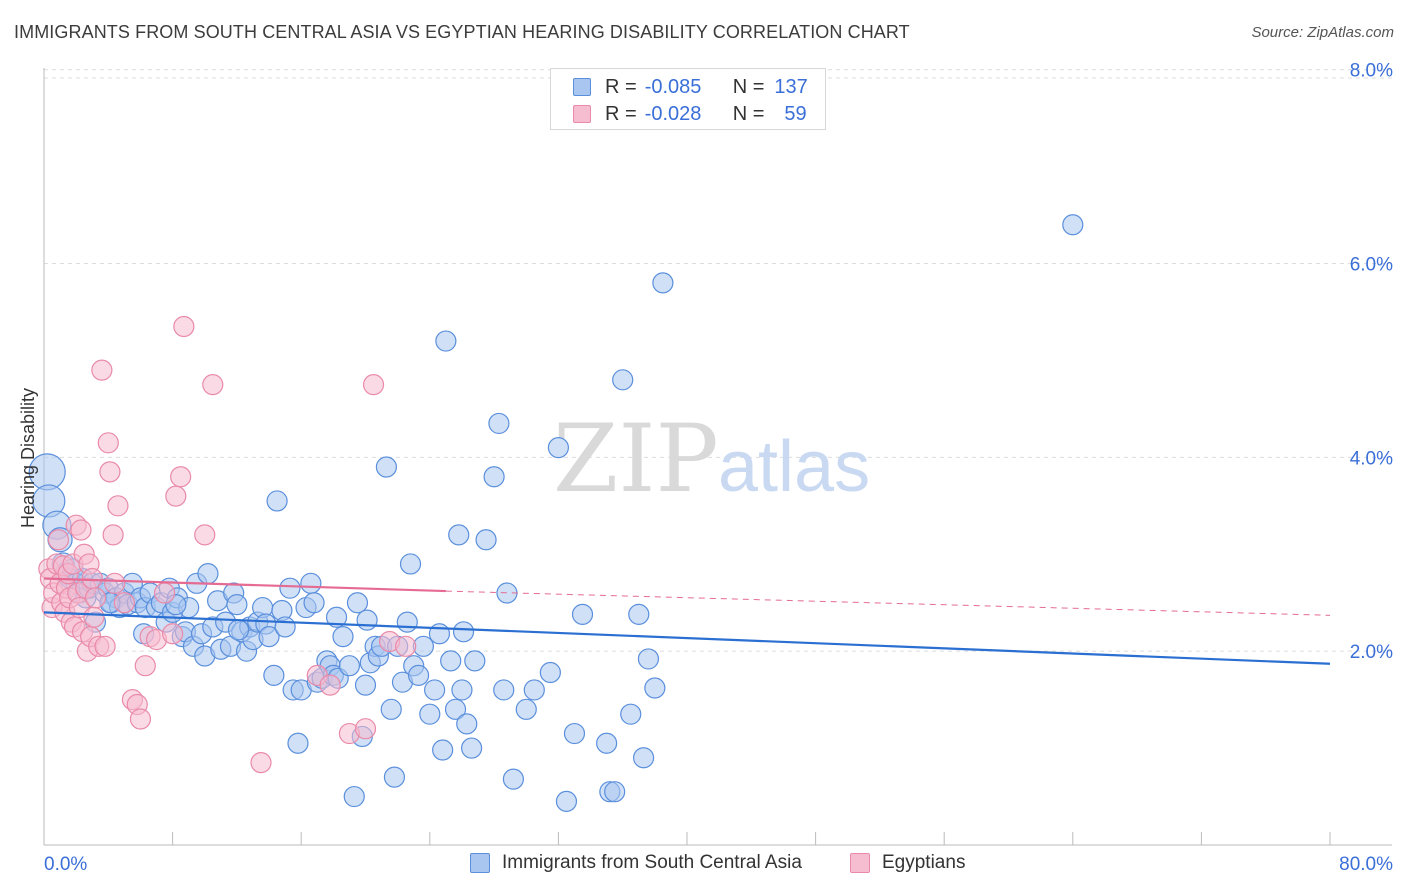 This screenshot has width=1406, height=892. What do you see at coordinates (673, 113) in the screenshot?
I see `legend-r-value: -0.028` at bounding box center [673, 113].